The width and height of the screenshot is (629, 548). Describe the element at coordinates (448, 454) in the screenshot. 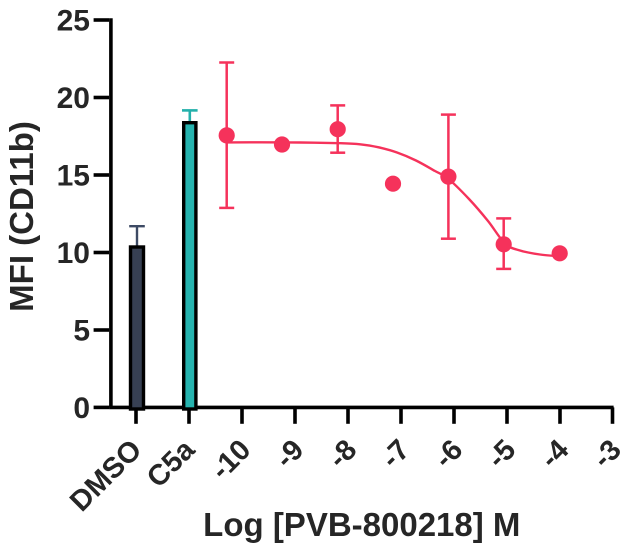

I see `svg-text: -6` at that location.